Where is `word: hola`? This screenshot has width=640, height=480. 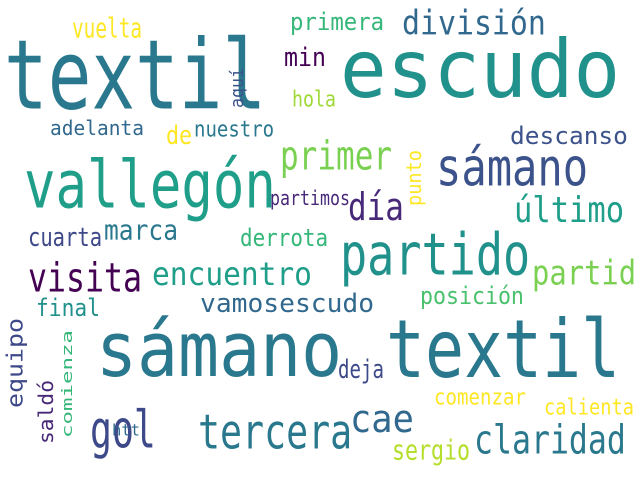
word: hola is located at coordinates (314, 99).